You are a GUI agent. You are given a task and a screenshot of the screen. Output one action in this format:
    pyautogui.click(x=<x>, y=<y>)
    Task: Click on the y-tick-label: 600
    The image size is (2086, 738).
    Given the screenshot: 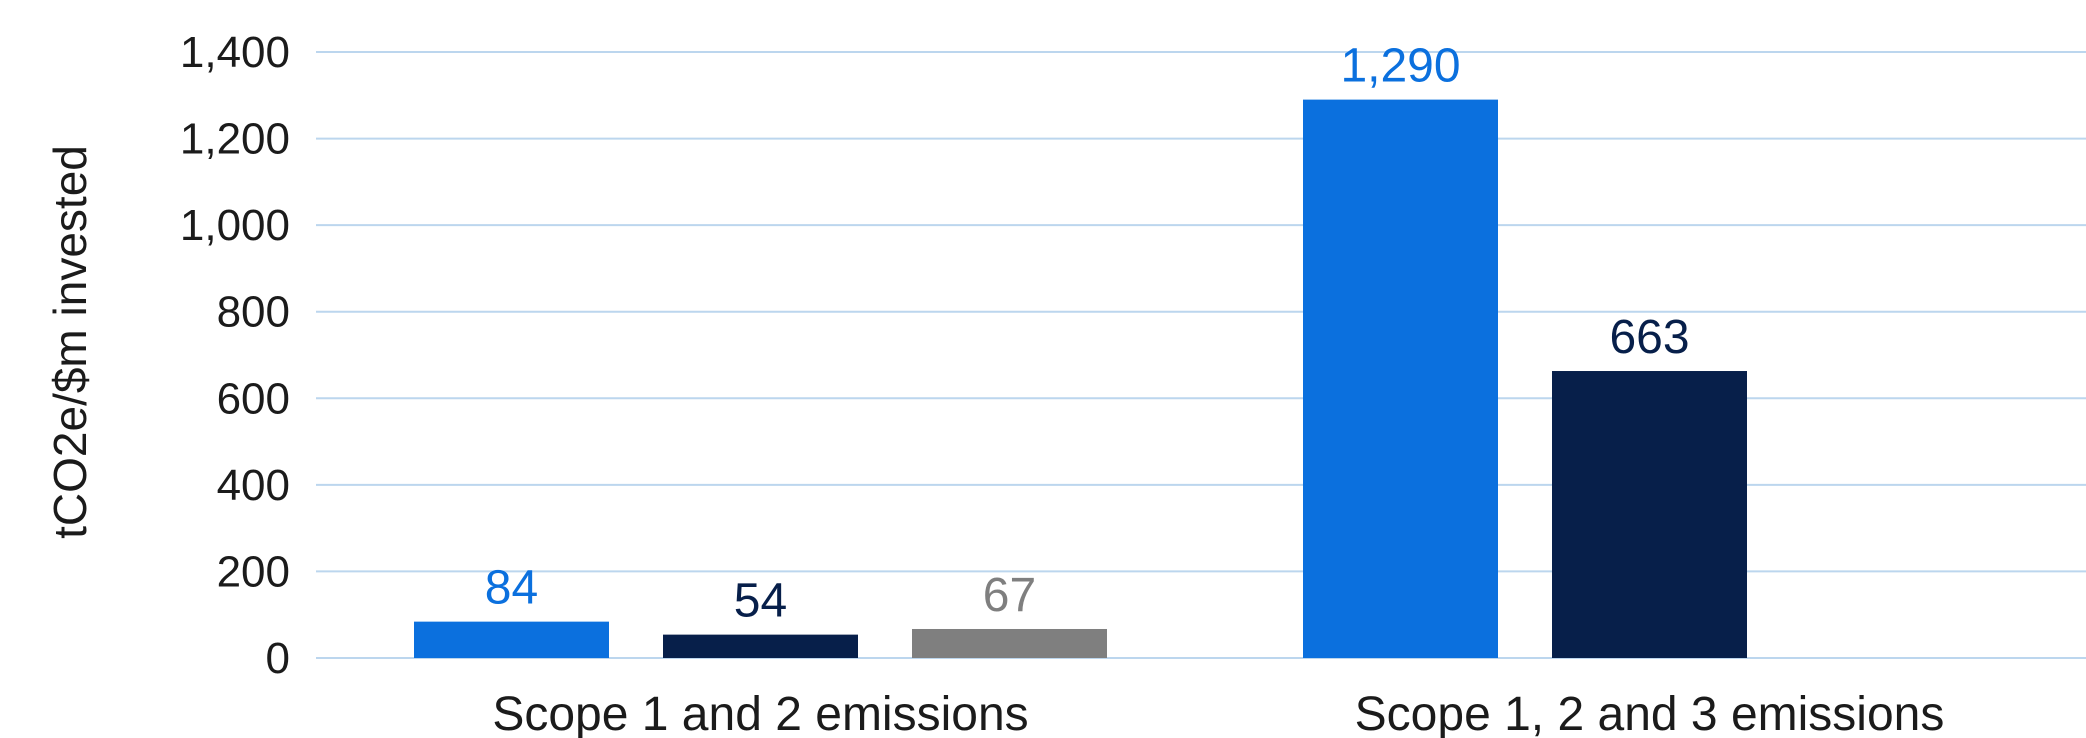 What is the action you would take?
    pyautogui.click(x=253, y=398)
    